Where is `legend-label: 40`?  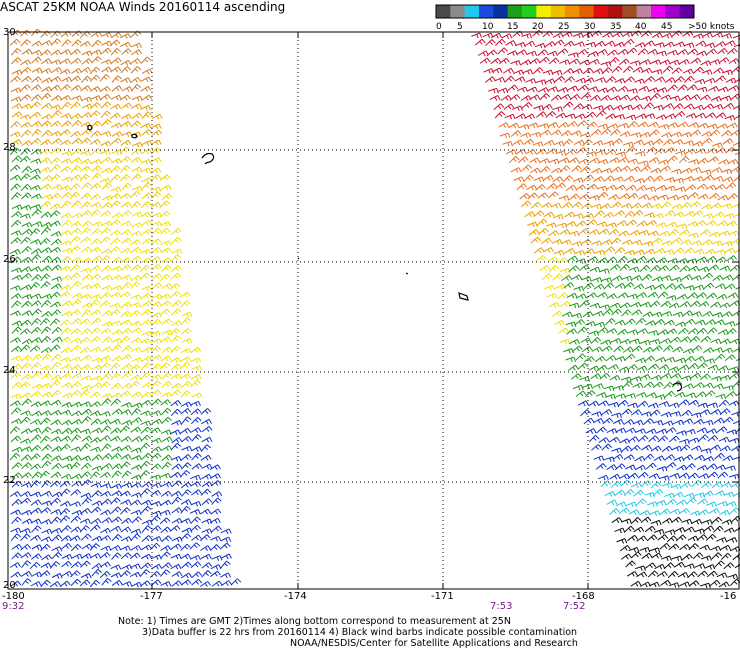
legend-label: 40 is located at coordinates (641, 27).